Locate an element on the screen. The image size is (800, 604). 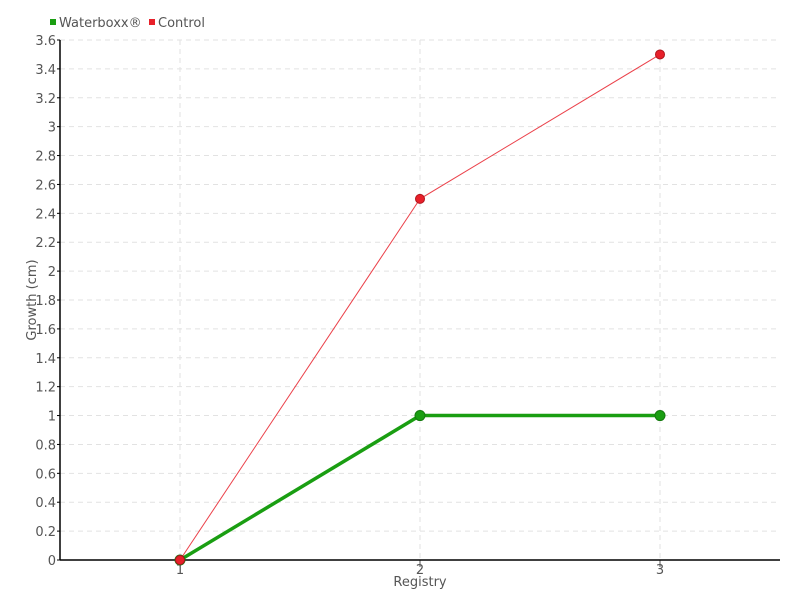
y-tick-label: 0 is located at coordinates (52, 561).